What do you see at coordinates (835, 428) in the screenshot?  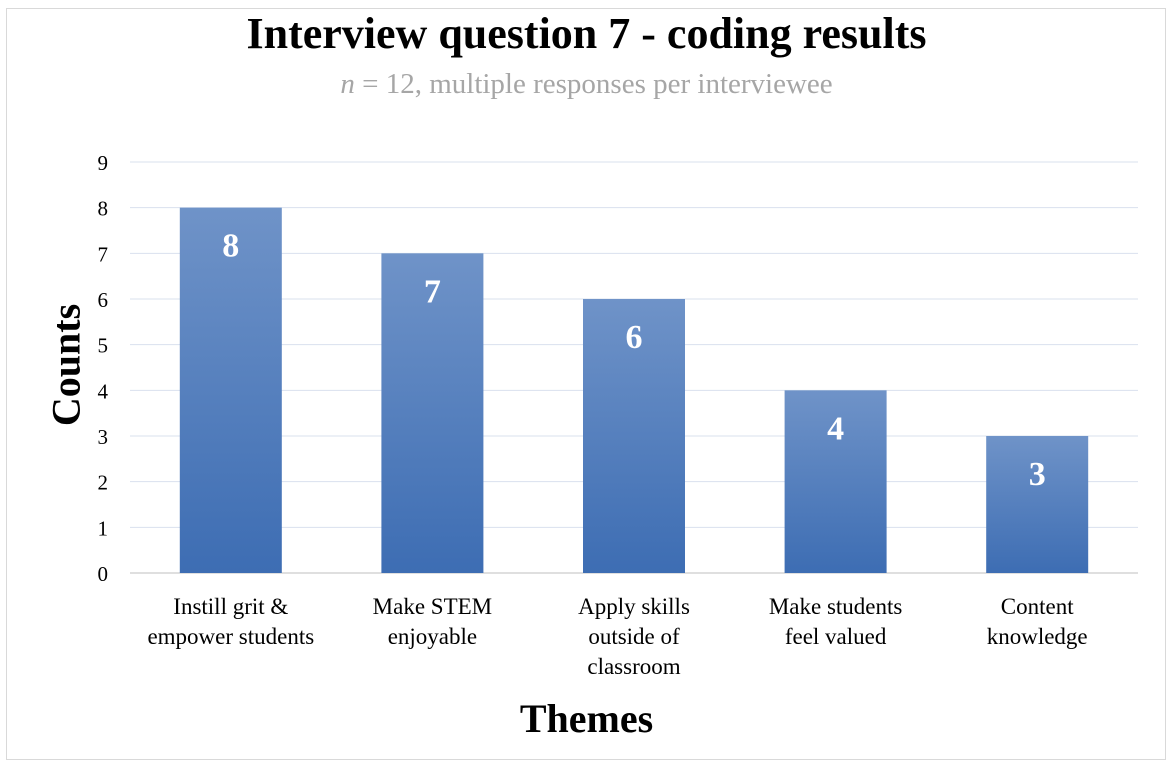 I see `bar-data-label: 4` at bounding box center [835, 428].